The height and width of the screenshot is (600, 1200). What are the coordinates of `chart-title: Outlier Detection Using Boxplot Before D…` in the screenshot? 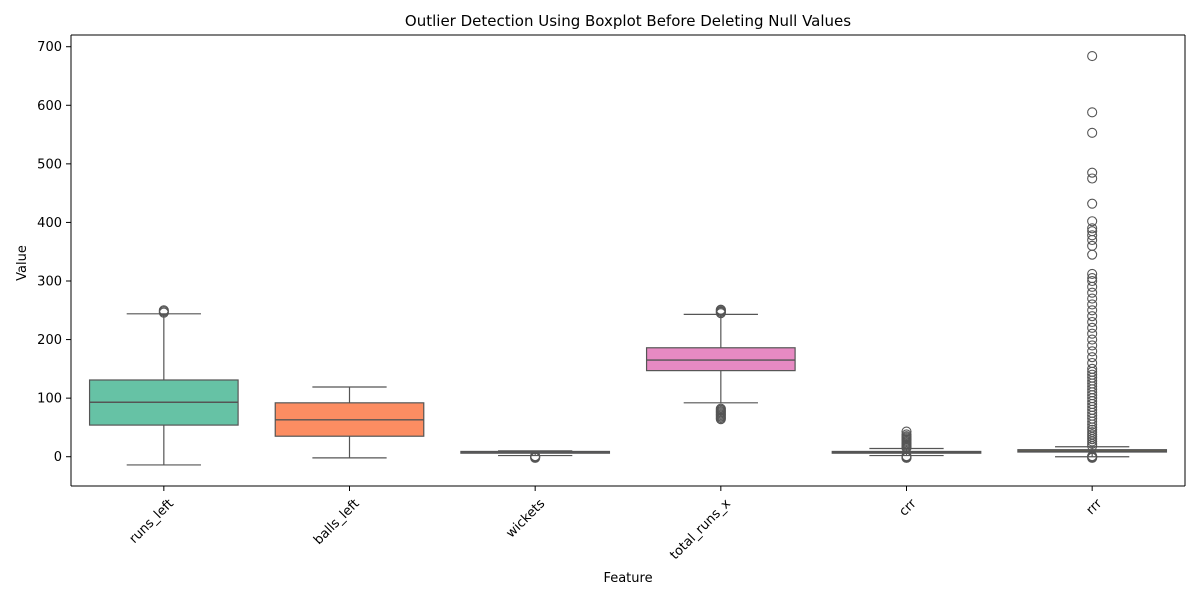 It's located at (628, 21).